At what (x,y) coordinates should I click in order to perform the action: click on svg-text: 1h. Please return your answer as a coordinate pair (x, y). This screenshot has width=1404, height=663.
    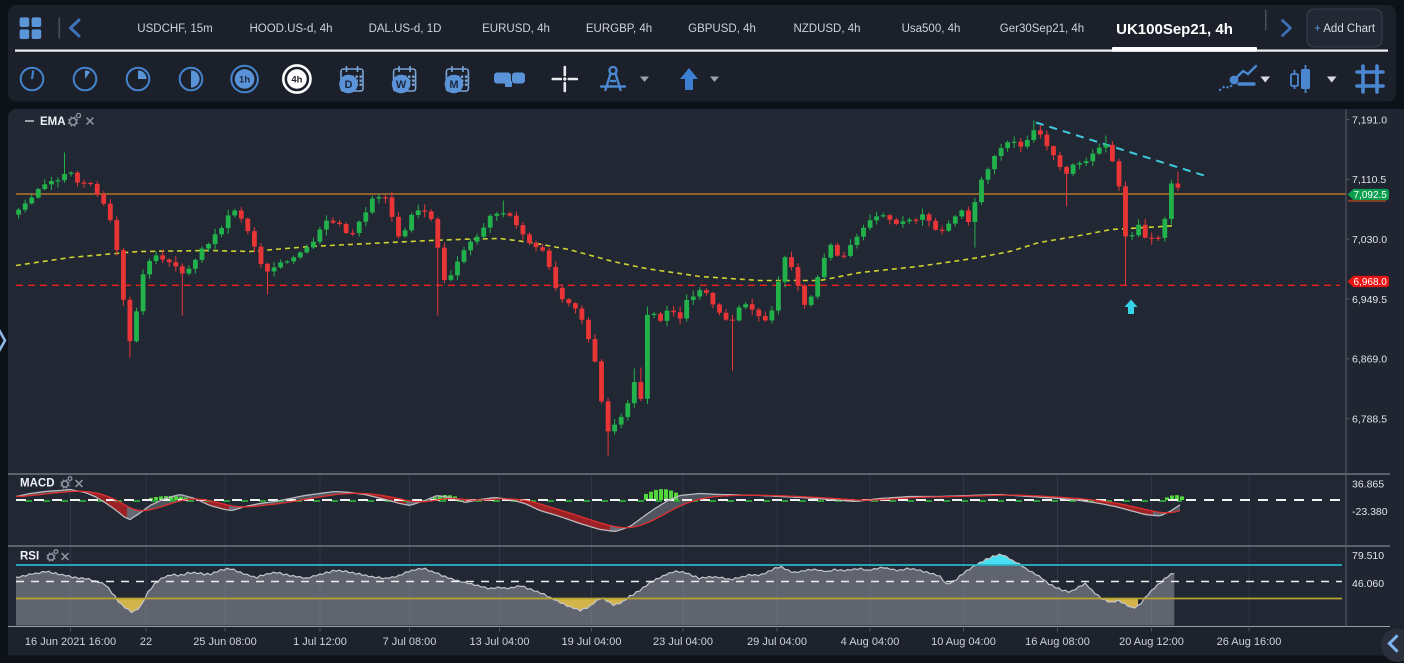
    Looking at the image, I should click on (244, 80).